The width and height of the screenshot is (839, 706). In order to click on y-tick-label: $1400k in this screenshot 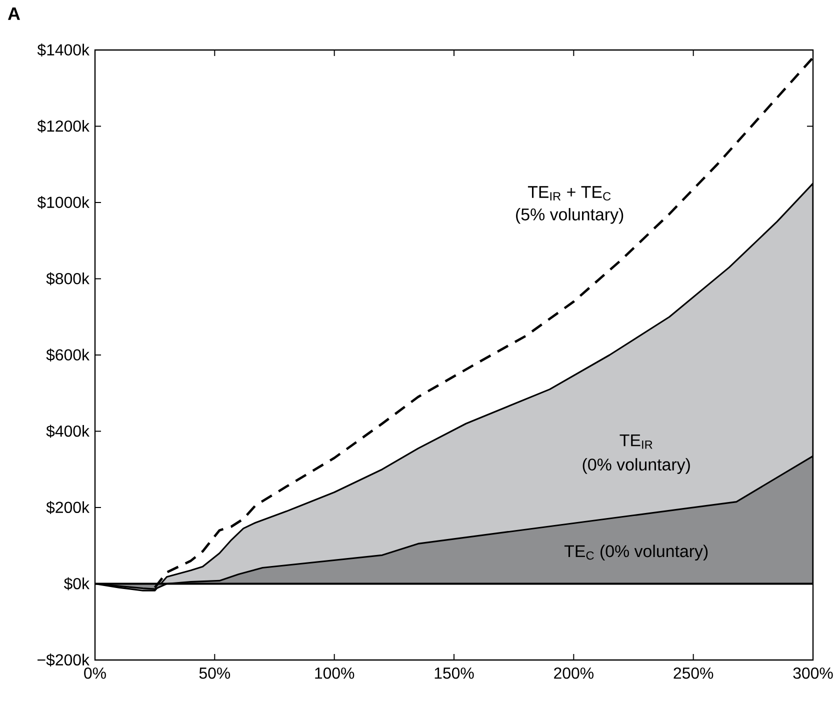, I will do `click(63, 50)`.